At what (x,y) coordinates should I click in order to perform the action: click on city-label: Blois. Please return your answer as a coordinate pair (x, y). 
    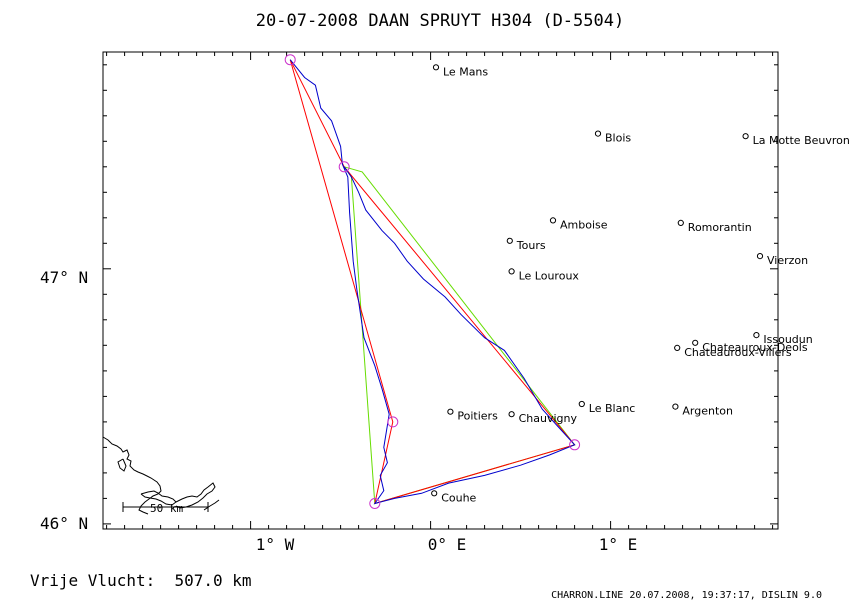
    Looking at the image, I should click on (618, 138).